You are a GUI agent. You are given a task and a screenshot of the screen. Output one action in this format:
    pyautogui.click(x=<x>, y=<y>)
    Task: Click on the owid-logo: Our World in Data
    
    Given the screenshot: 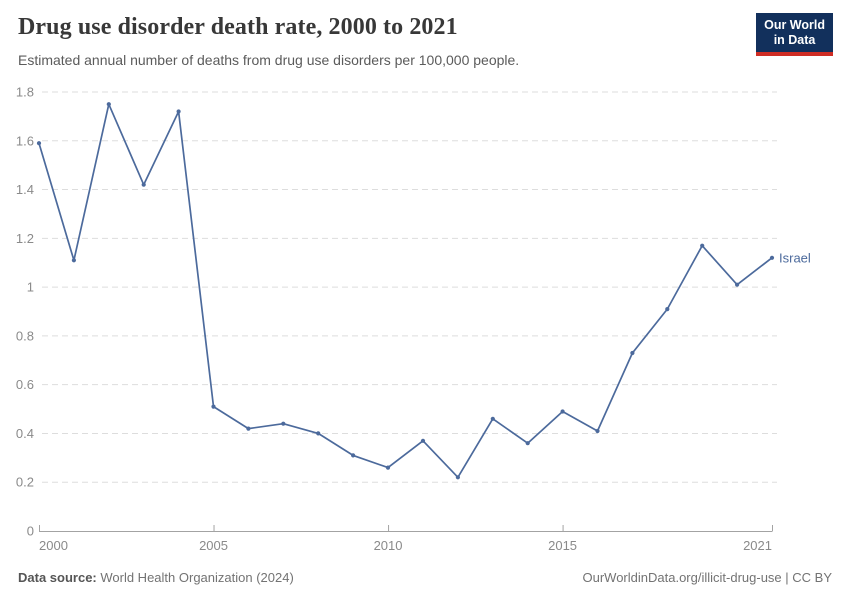 What is the action you would take?
    pyautogui.click(x=794, y=34)
    